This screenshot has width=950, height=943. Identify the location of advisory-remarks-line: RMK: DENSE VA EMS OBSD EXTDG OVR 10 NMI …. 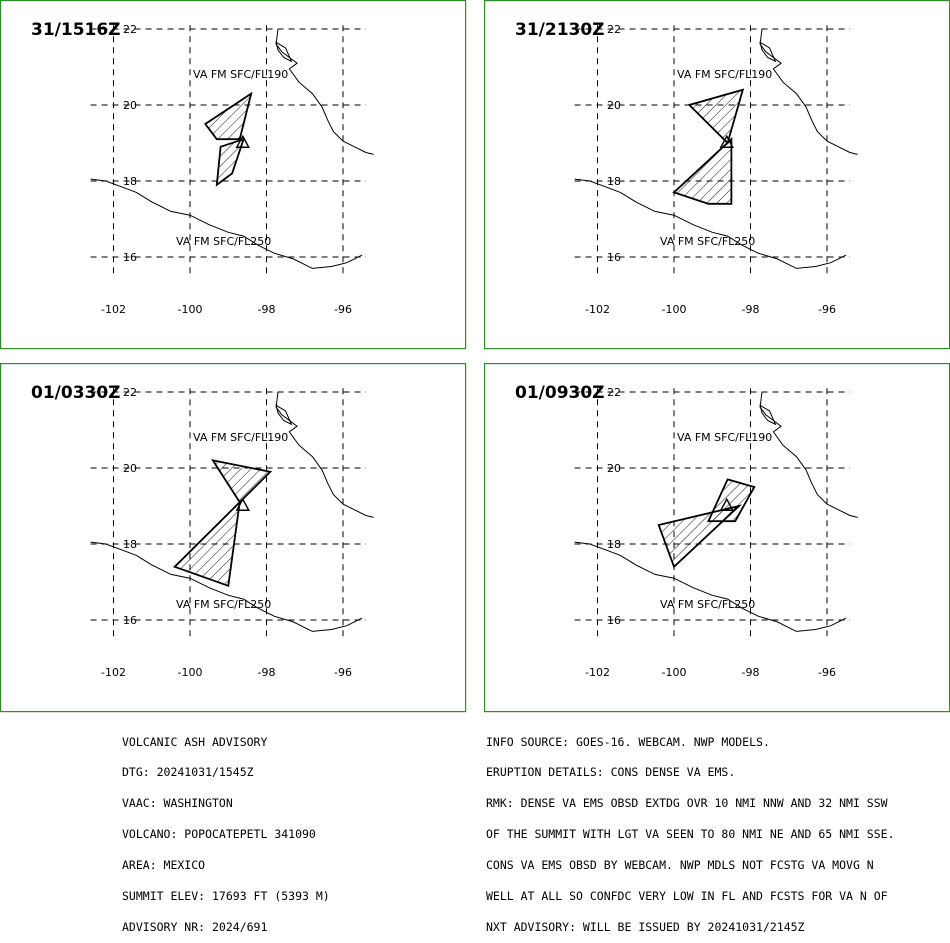
(687, 803).